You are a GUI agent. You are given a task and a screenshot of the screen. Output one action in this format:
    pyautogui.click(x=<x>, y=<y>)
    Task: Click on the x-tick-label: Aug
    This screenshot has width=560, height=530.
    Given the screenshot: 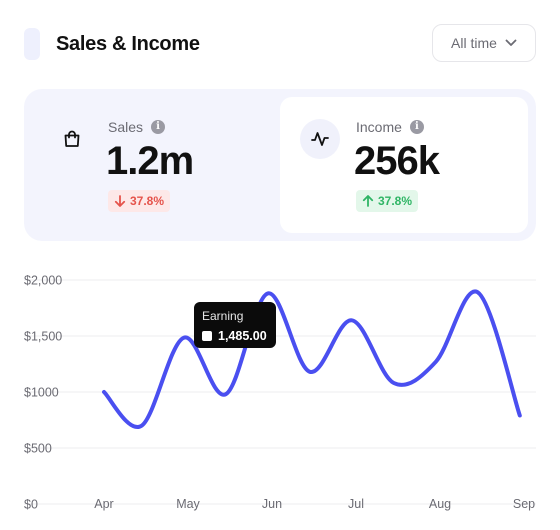 What is the action you would take?
    pyautogui.click(x=440, y=504)
    